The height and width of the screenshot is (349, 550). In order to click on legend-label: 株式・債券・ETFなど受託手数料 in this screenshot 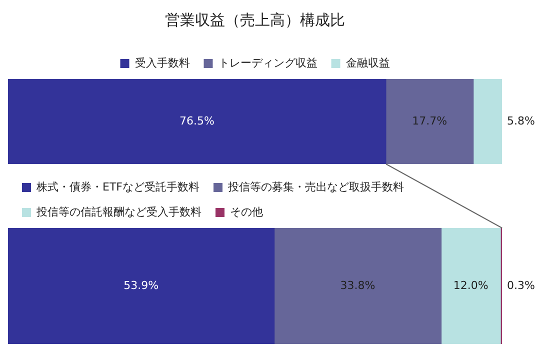, I will do `click(118, 187)`.